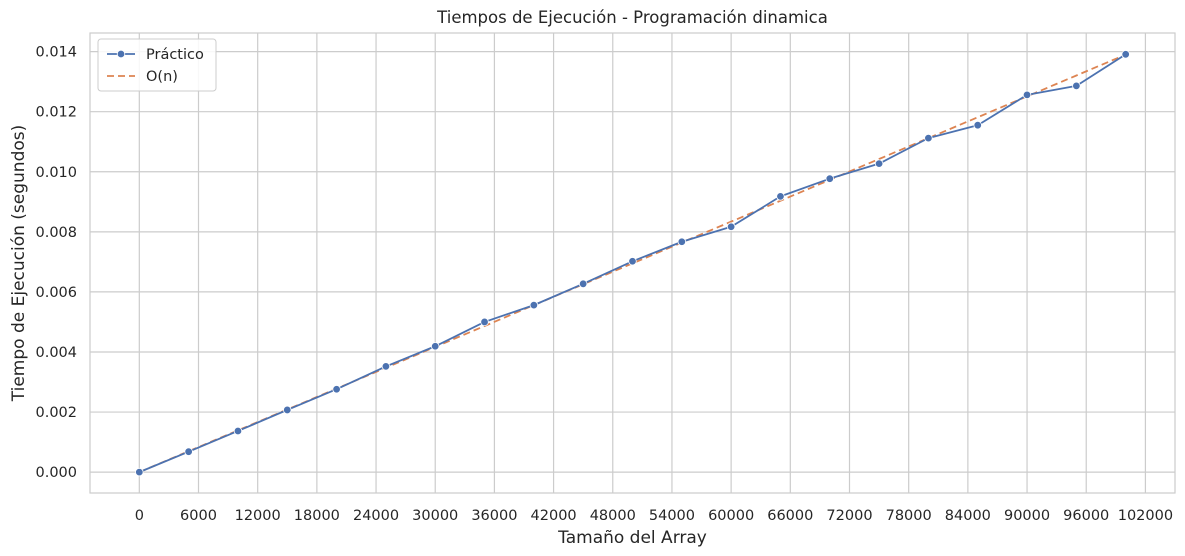 This screenshot has height=556, width=1185. What do you see at coordinates (19, 264) in the screenshot?
I see `y-axis-title: Tiempo de Ejecución (segundos)` at bounding box center [19, 264].